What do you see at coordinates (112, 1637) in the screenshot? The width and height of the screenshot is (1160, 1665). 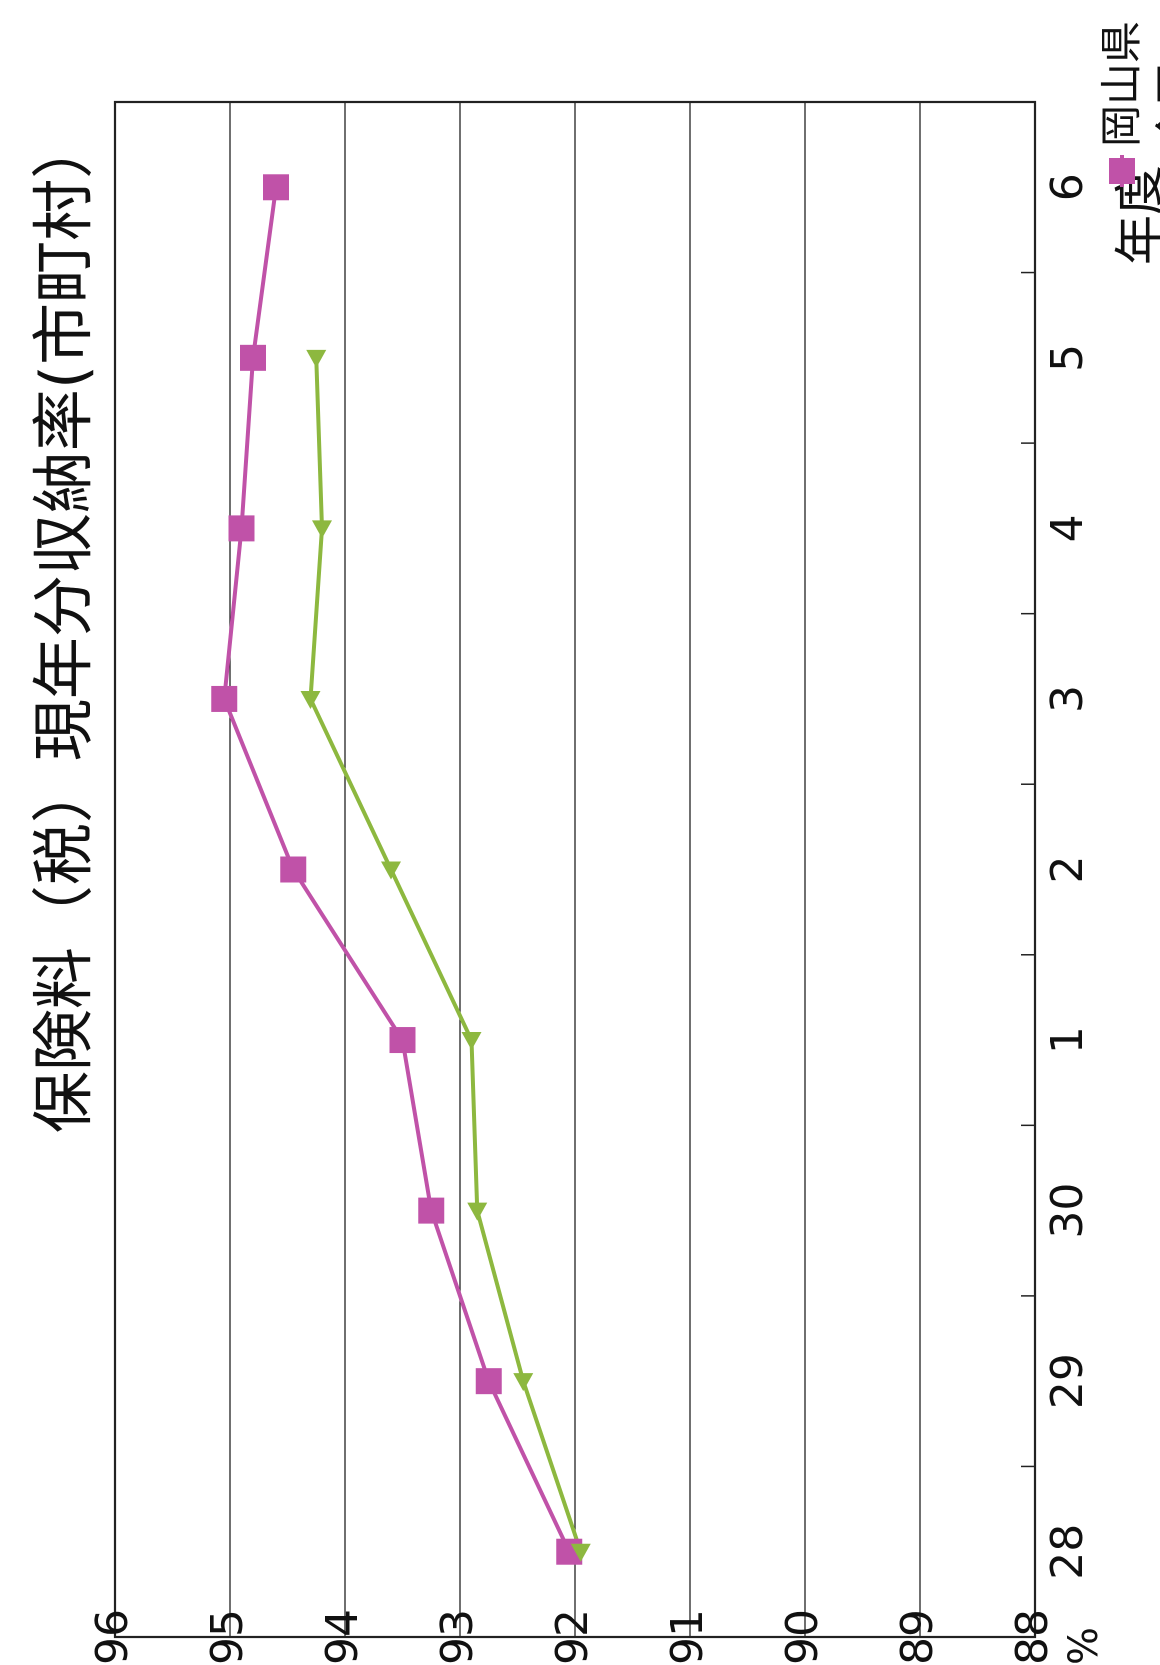 I see `y-tick-label: 96` at bounding box center [112, 1637].